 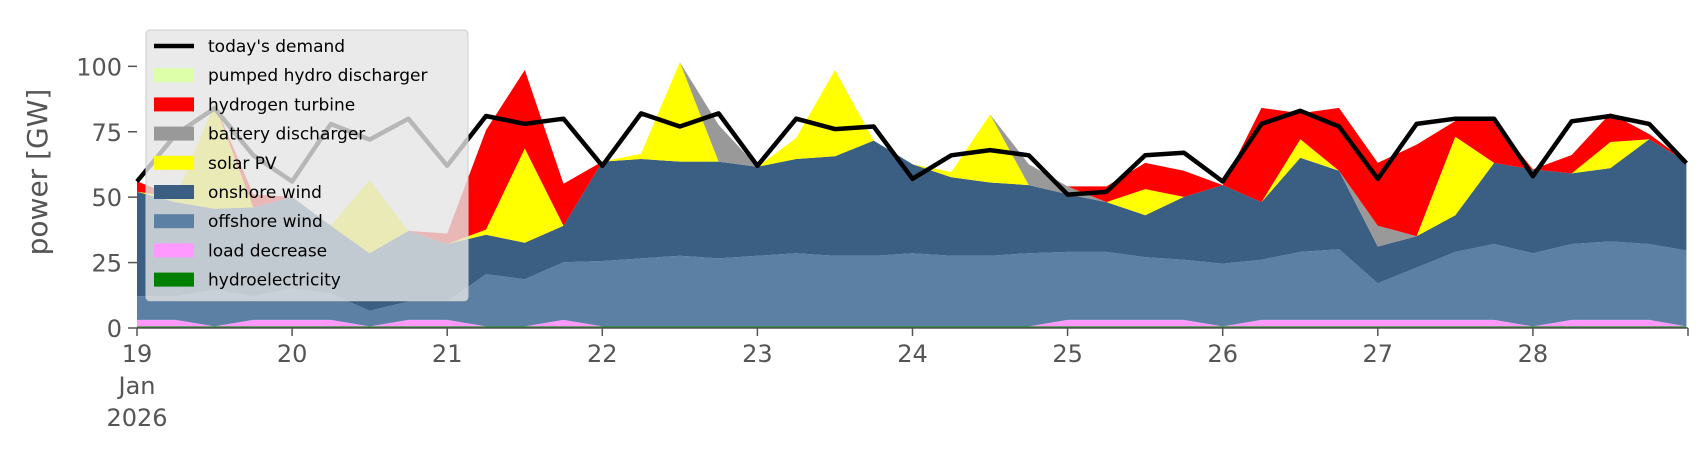 What do you see at coordinates (292, 354) in the screenshot?
I see `x-tick-label: 20` at bounding box center [292, 354].